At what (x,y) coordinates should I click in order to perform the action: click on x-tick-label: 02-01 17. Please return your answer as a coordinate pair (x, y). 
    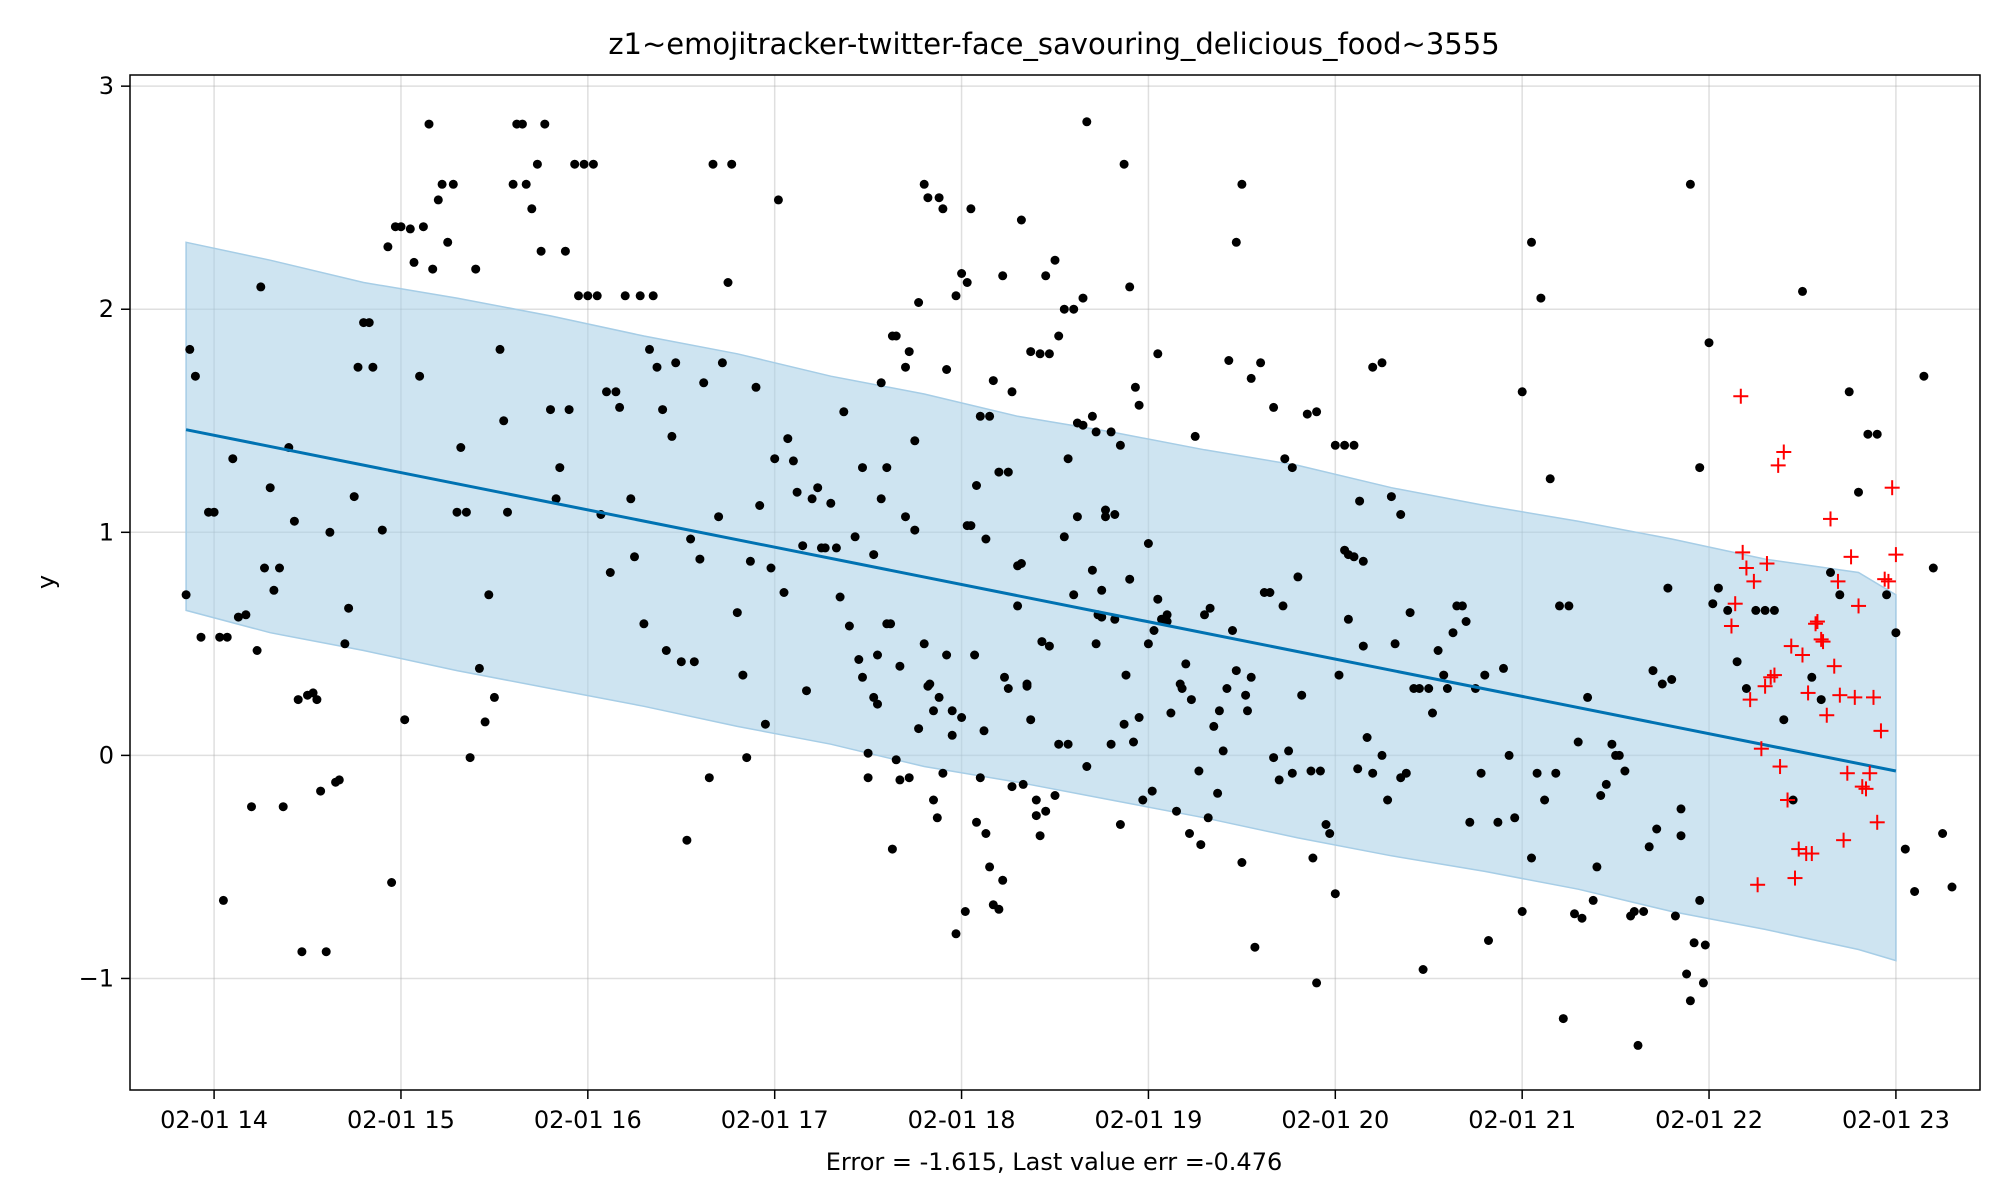
    Looking at the image, I should click on (775, 1120).